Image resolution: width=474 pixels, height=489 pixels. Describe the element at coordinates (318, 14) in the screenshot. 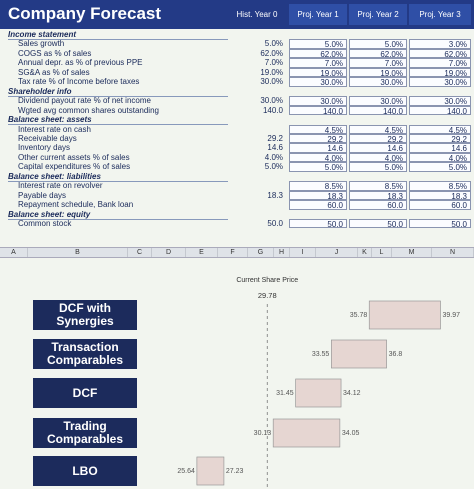

I see `column-header: Proj. Year 1` at that location.